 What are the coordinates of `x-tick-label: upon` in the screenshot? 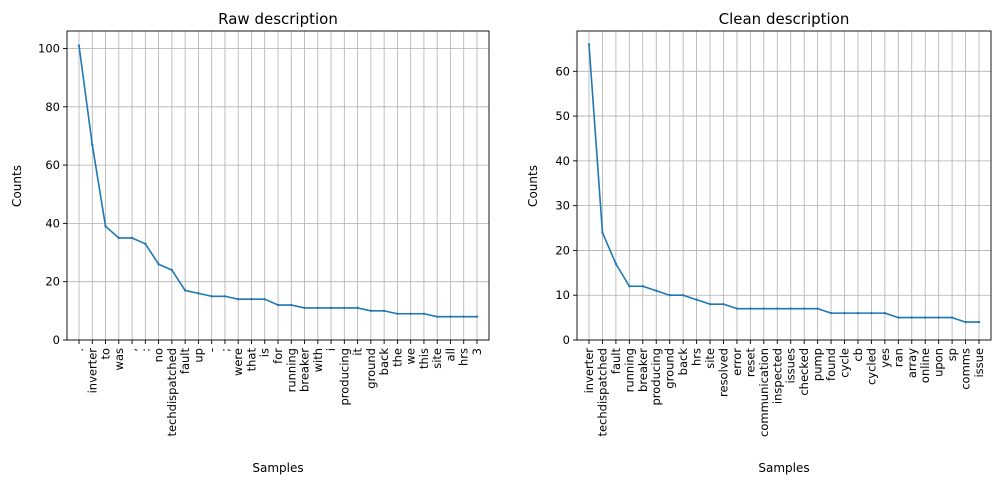 It's located at (939, 362).